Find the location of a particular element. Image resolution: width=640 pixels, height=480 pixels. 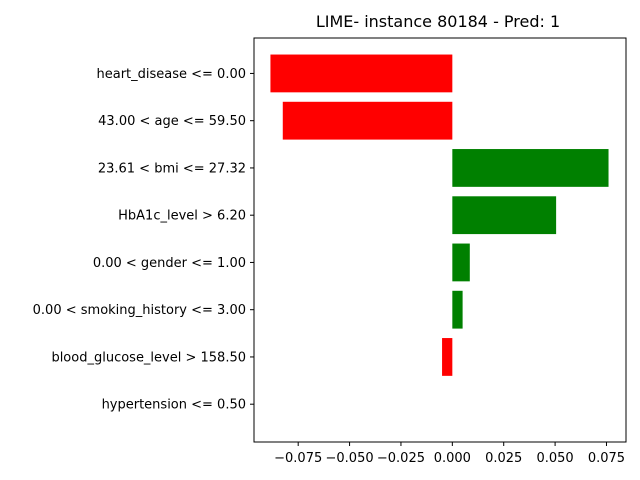

y-tick-label: 23.61 < bmi <= 27.32 is located at coordinates (172, 168).